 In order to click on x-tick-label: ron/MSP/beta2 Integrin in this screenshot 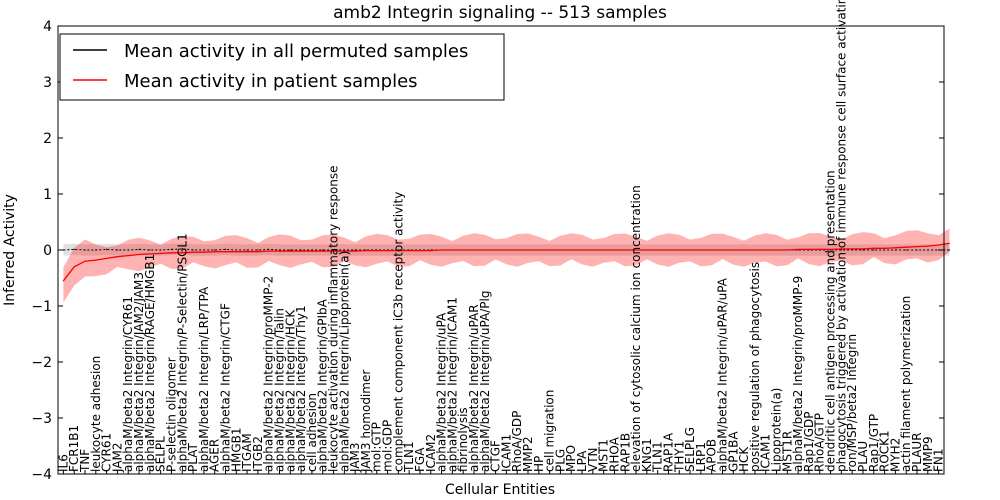, I will do `click(852, 403)`.